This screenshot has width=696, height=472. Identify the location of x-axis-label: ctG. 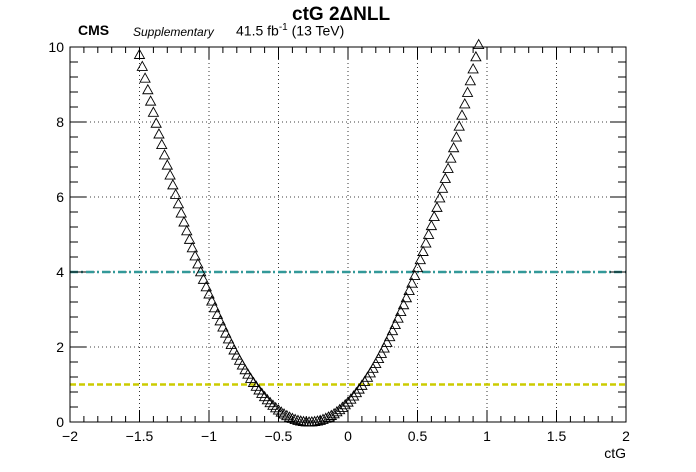
(615, 453).